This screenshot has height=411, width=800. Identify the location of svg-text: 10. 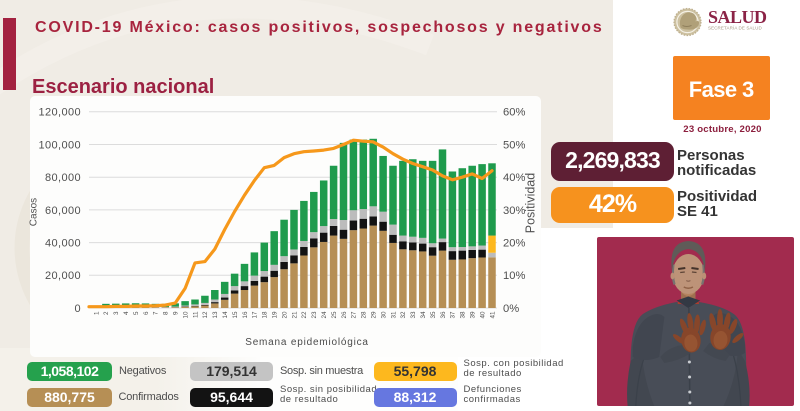
(185, 315).